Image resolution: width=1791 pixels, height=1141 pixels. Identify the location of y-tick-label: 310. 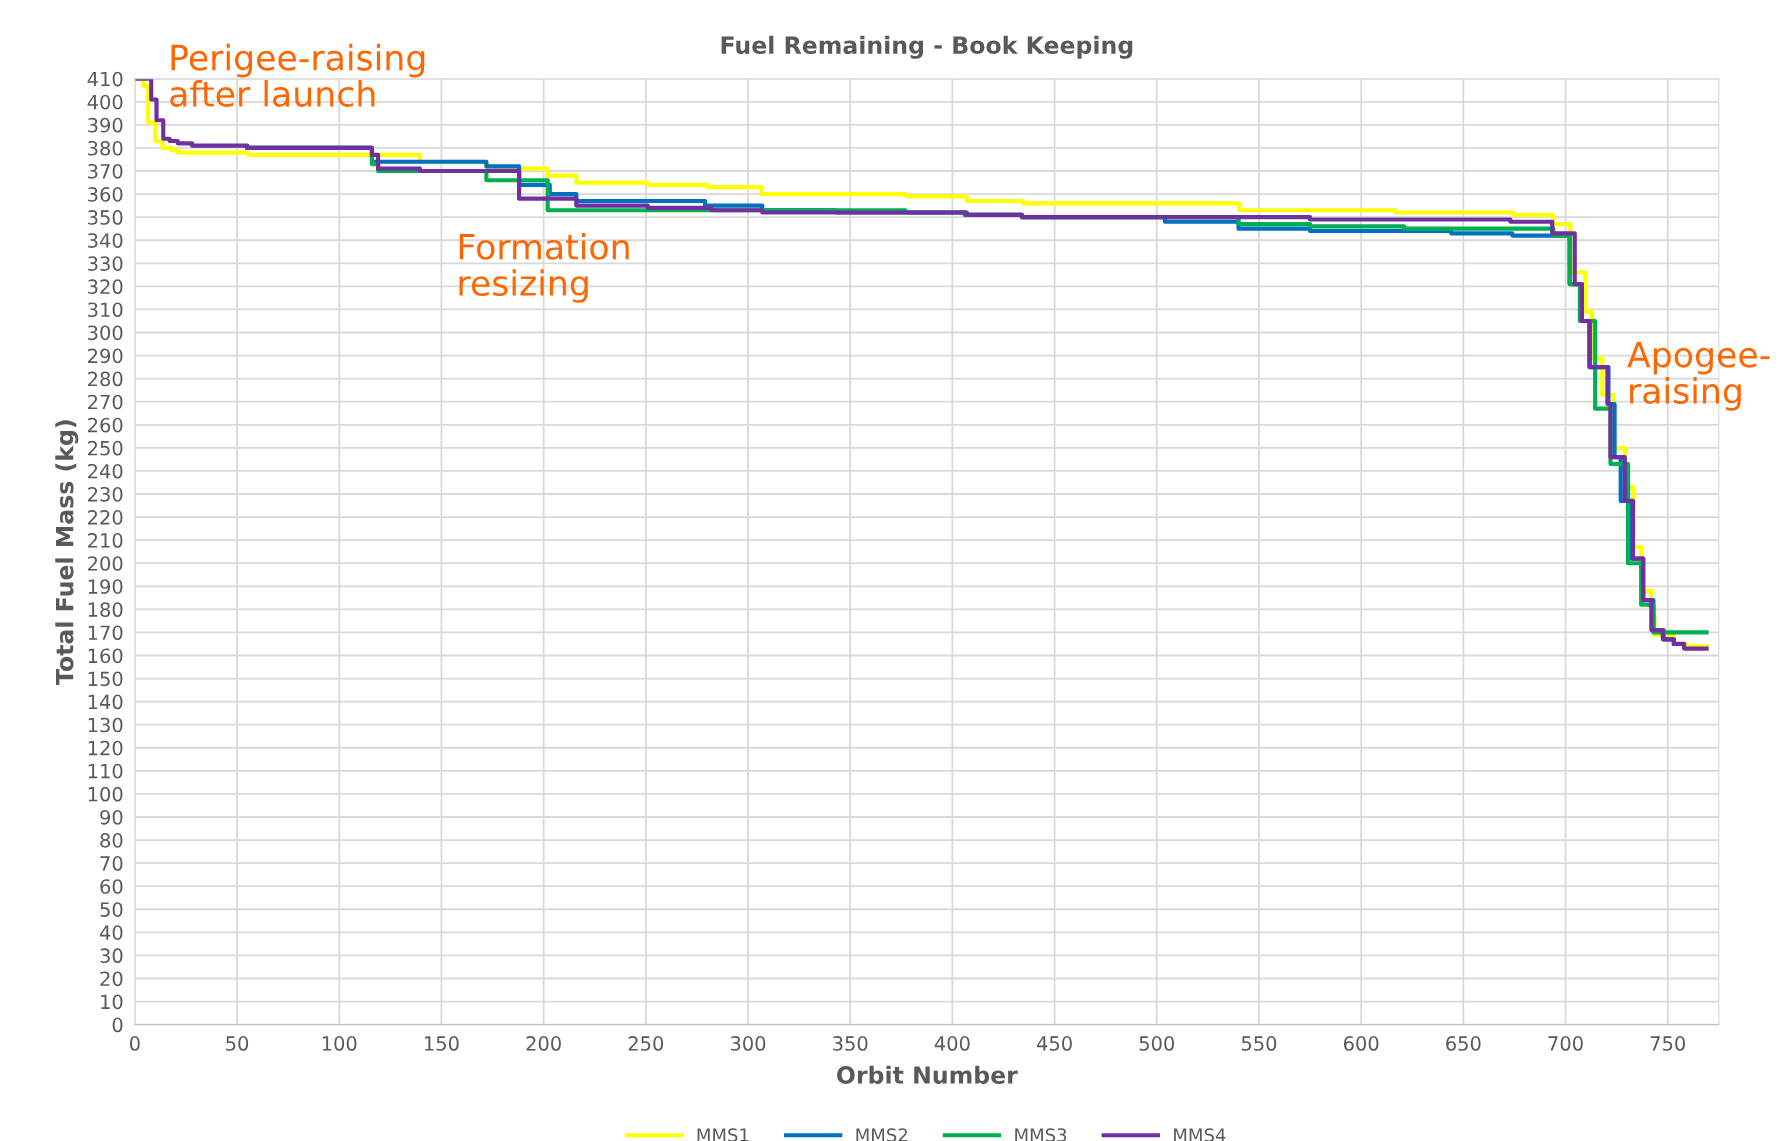
(105, 310).